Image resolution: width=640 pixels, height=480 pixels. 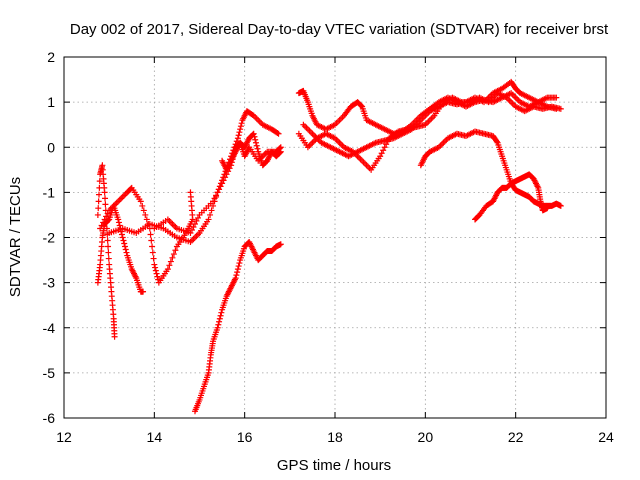 I want to click on y-tick-label: 0, so click(x=51, y=147).